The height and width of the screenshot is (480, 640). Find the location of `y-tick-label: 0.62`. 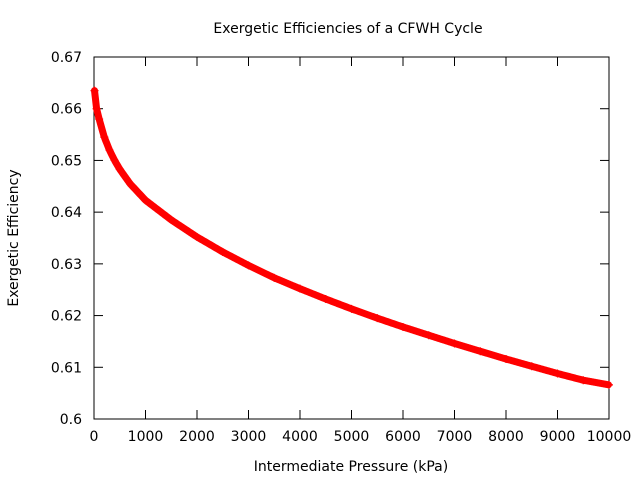

y-tick-label: 0.62 is located at coordinates (66, 317).